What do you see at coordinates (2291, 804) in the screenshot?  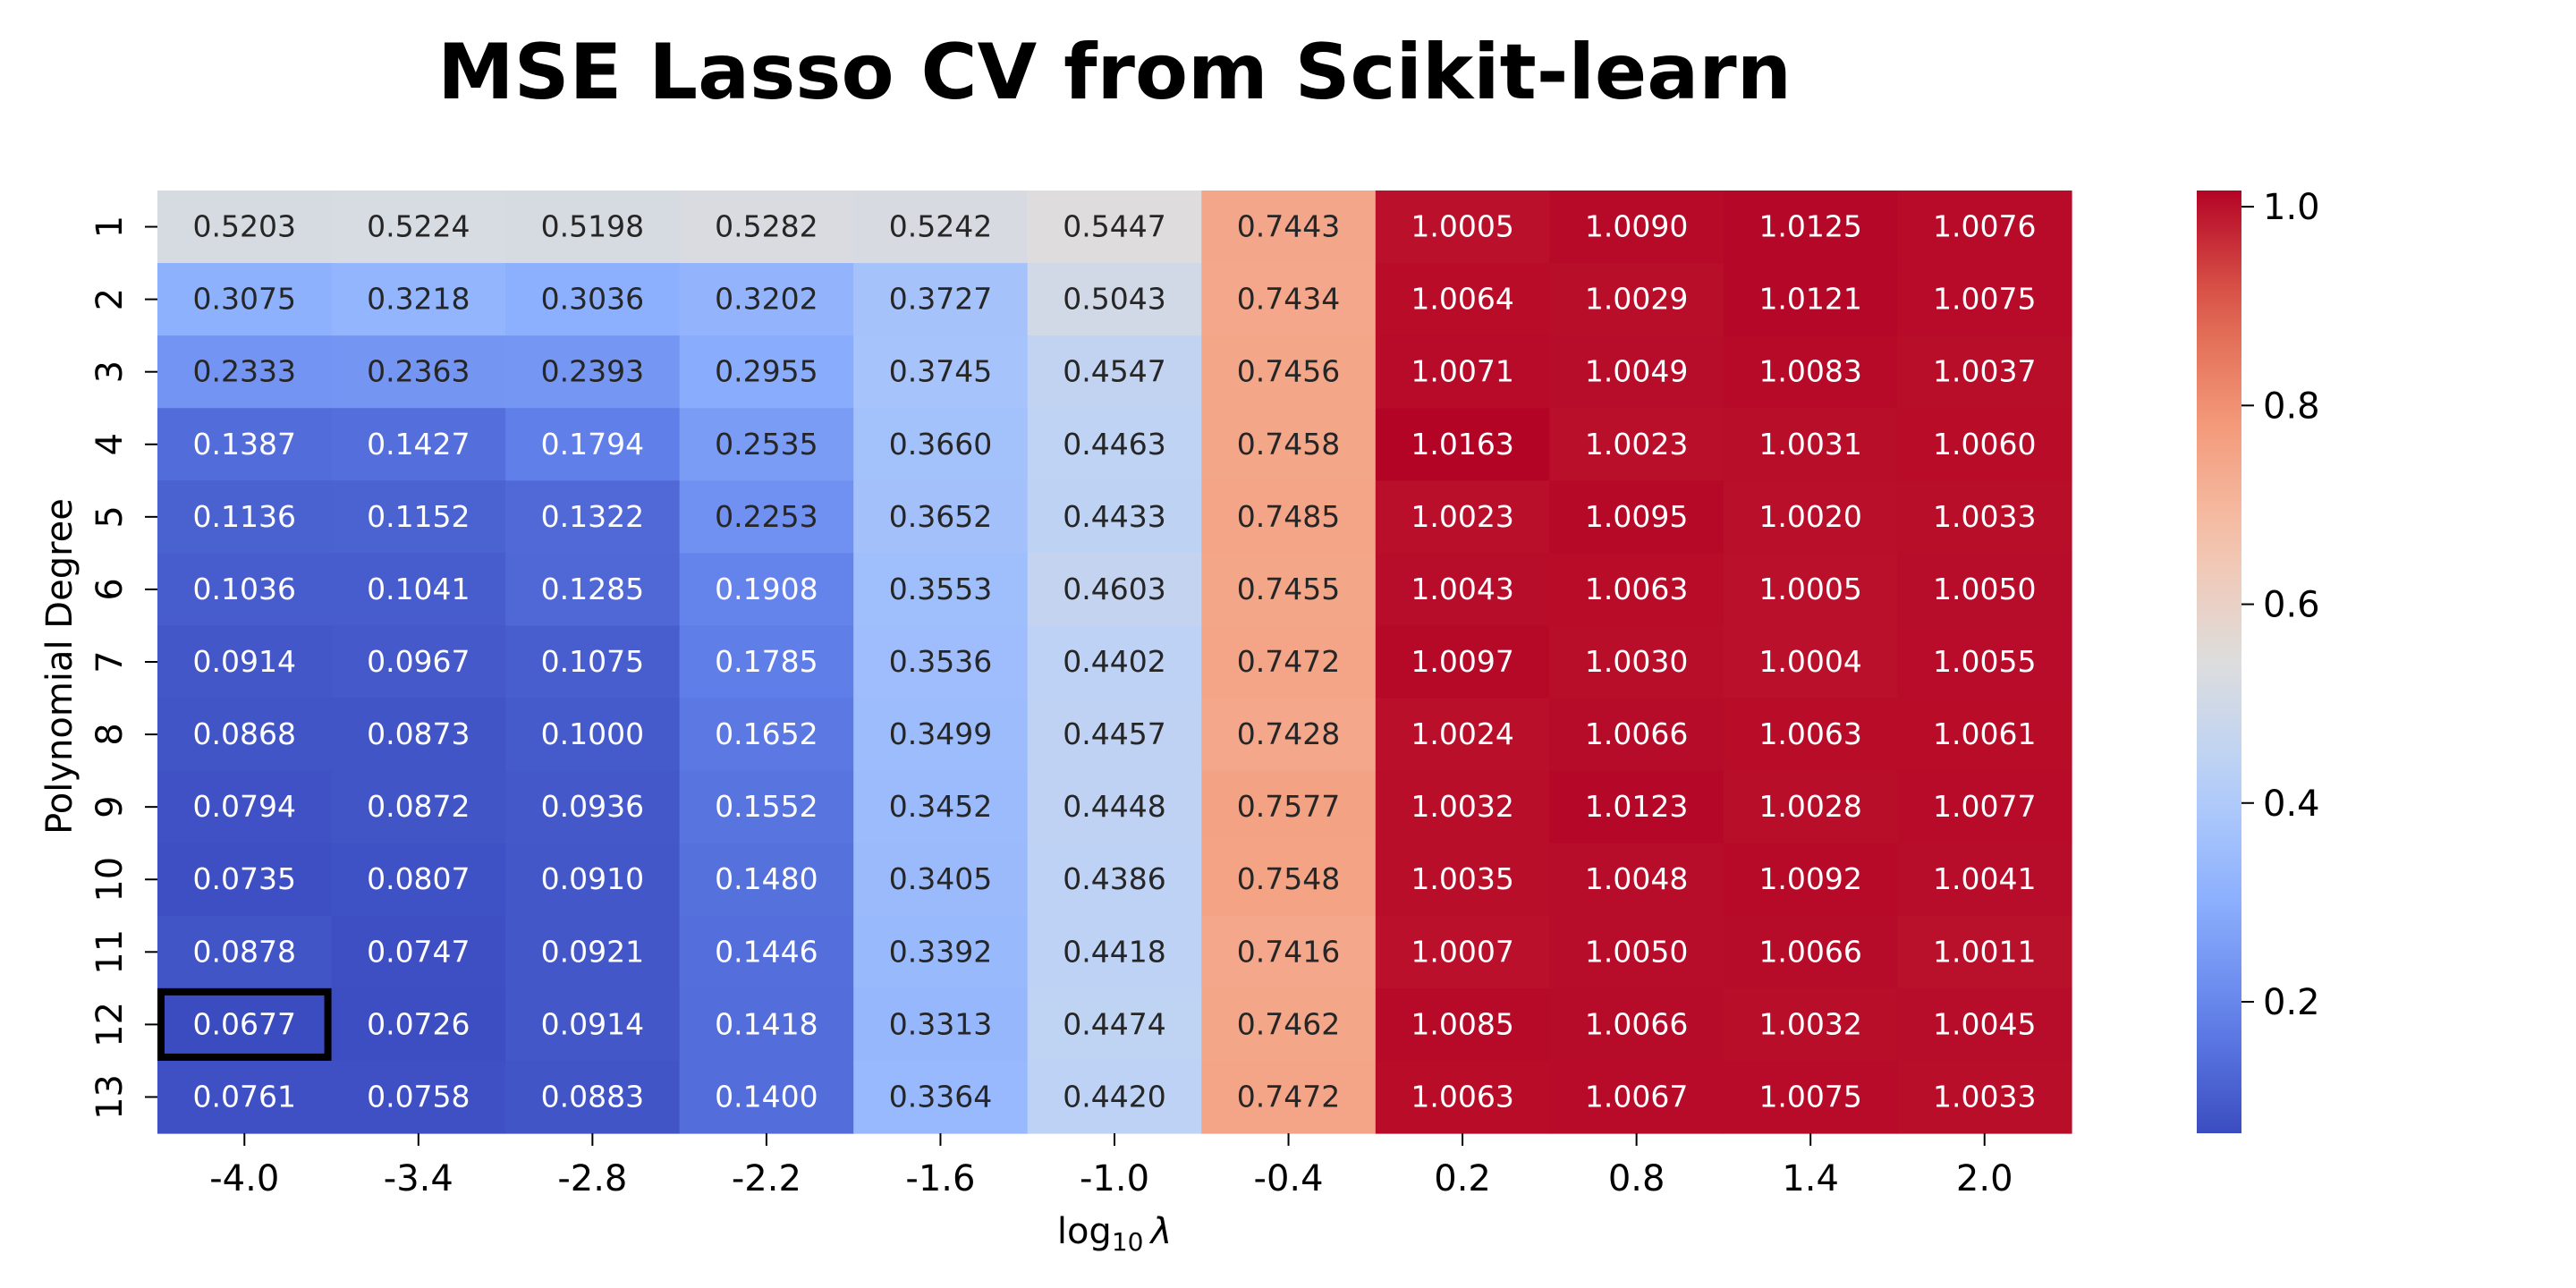 I see `colorbar-tick-label: 0.4` at bounding box center [2291, 804].